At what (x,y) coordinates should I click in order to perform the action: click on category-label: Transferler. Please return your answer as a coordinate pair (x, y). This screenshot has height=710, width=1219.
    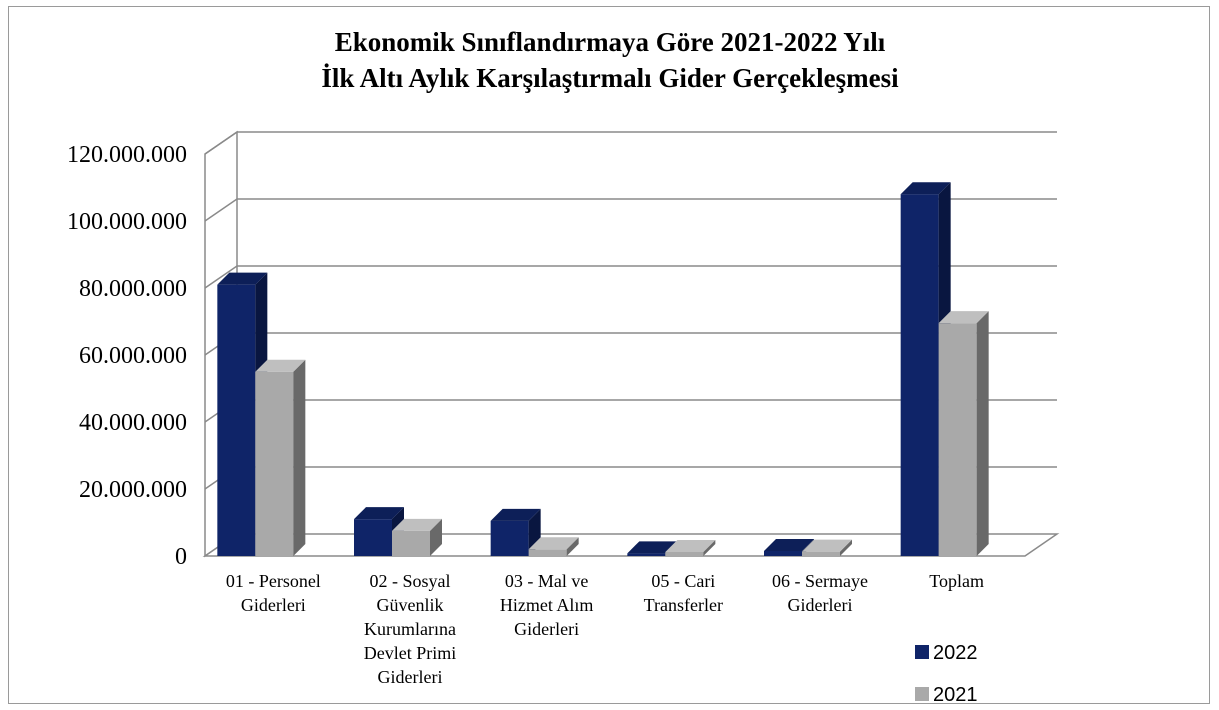
    Looking at the image, I should click on (683, 605).